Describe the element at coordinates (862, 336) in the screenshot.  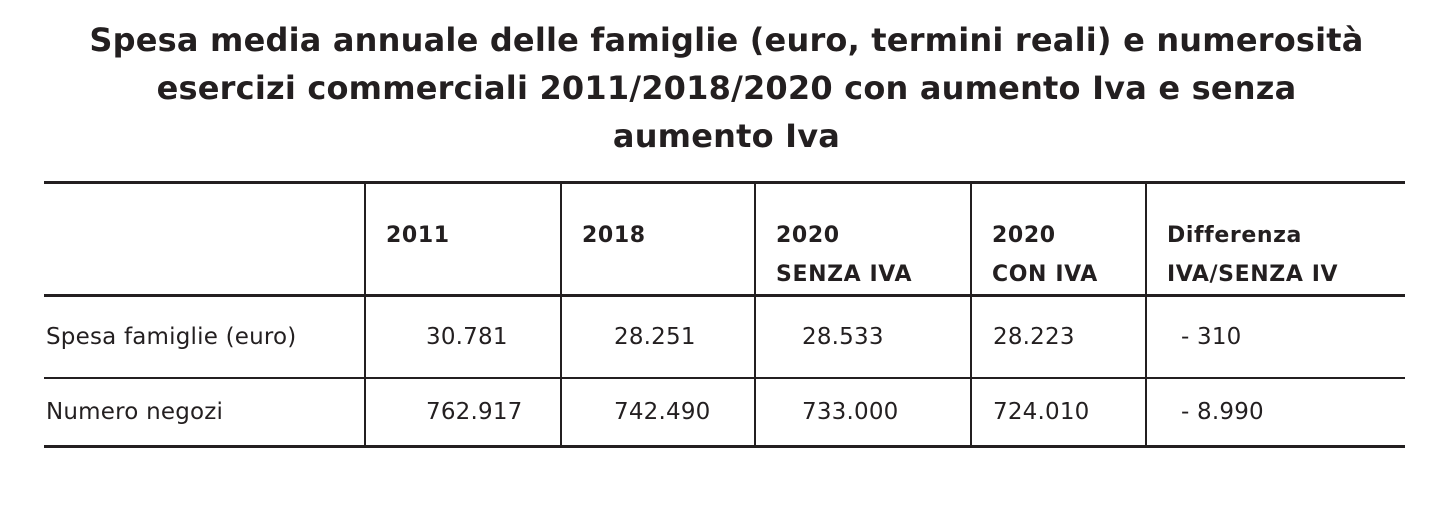
I see `table-cell: 28.533` at that location.